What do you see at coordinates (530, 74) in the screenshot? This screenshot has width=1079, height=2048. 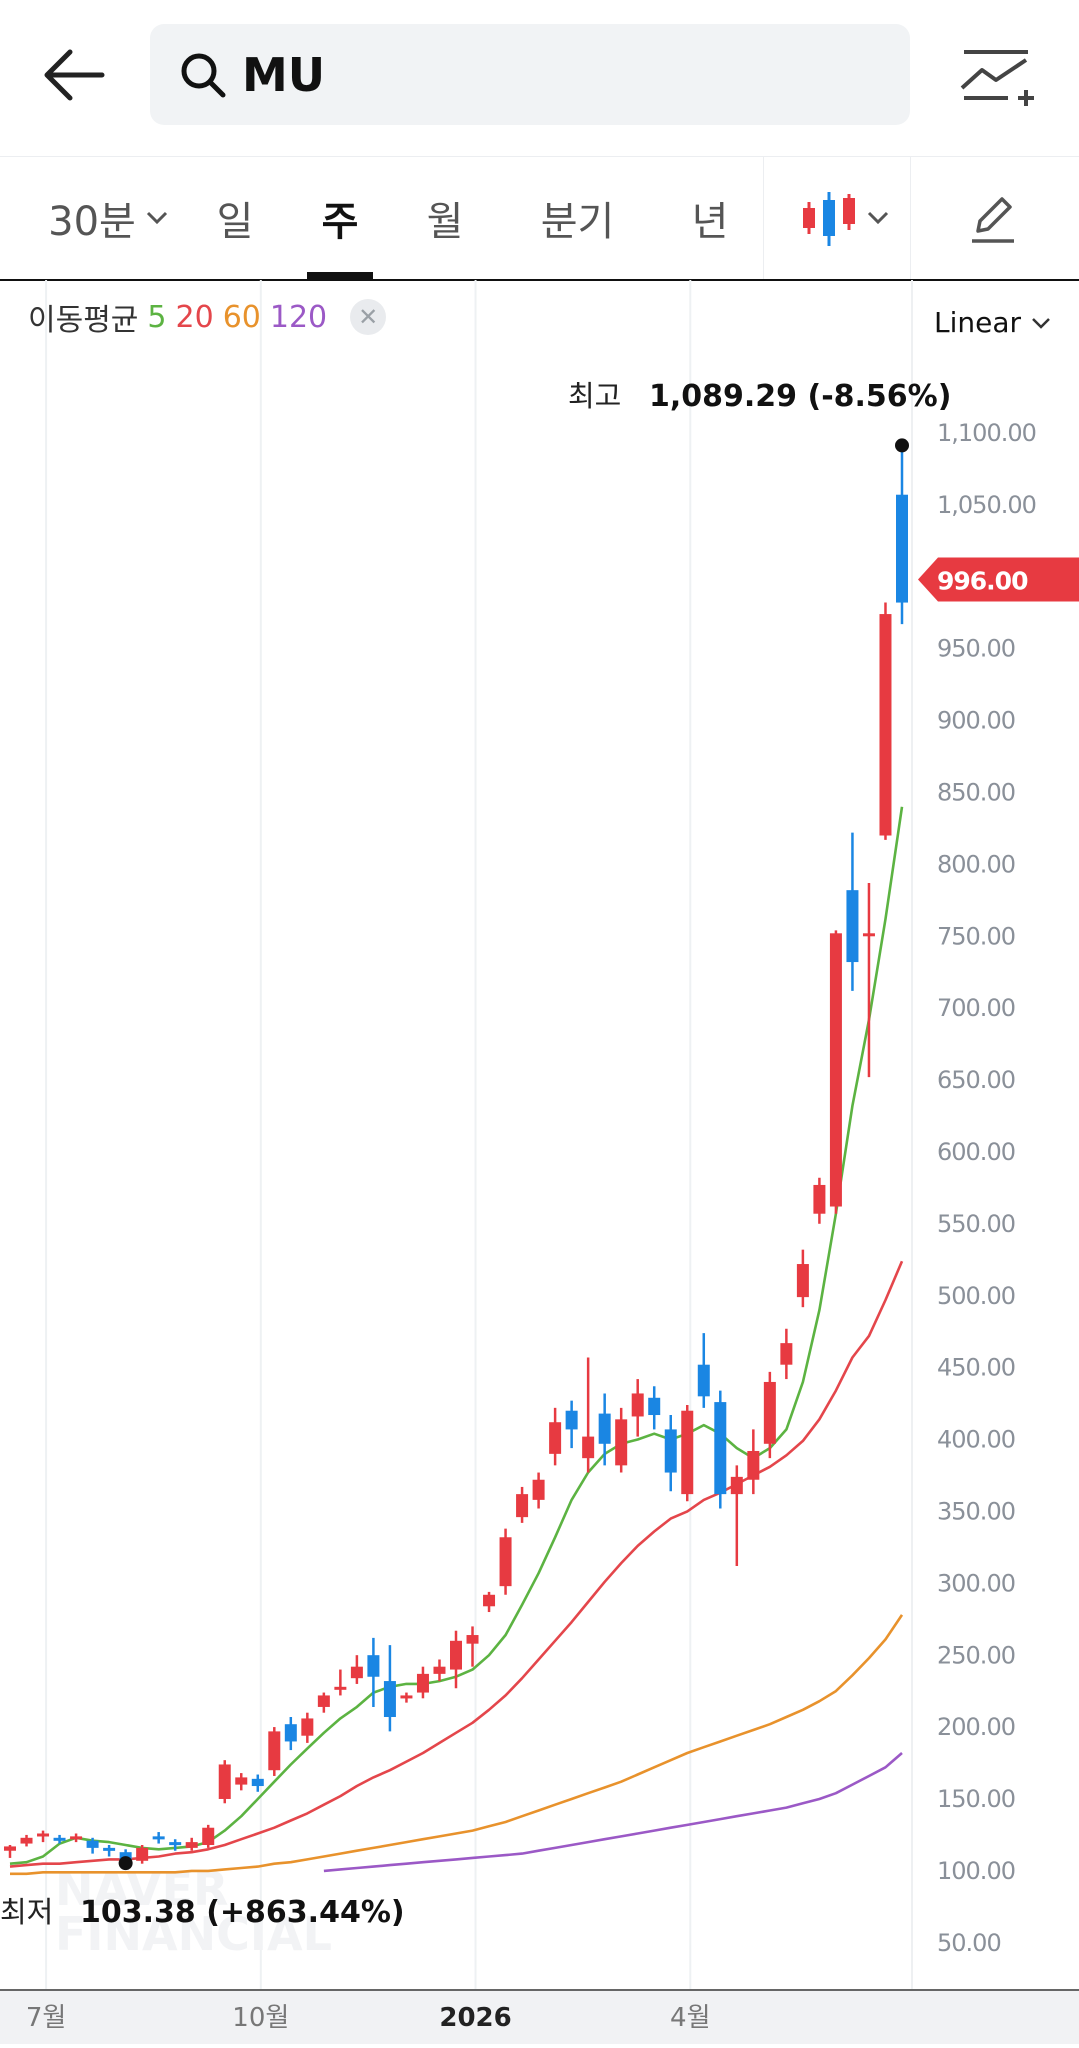 I see `search-input: MU` at bounding box center [530, 74].